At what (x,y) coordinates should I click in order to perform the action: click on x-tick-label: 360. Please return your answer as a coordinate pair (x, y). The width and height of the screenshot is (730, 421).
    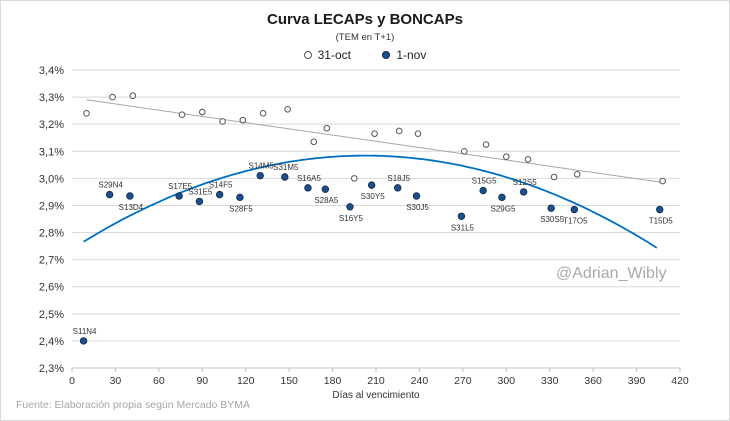
    Looking at the image, I should click on (593, 381).